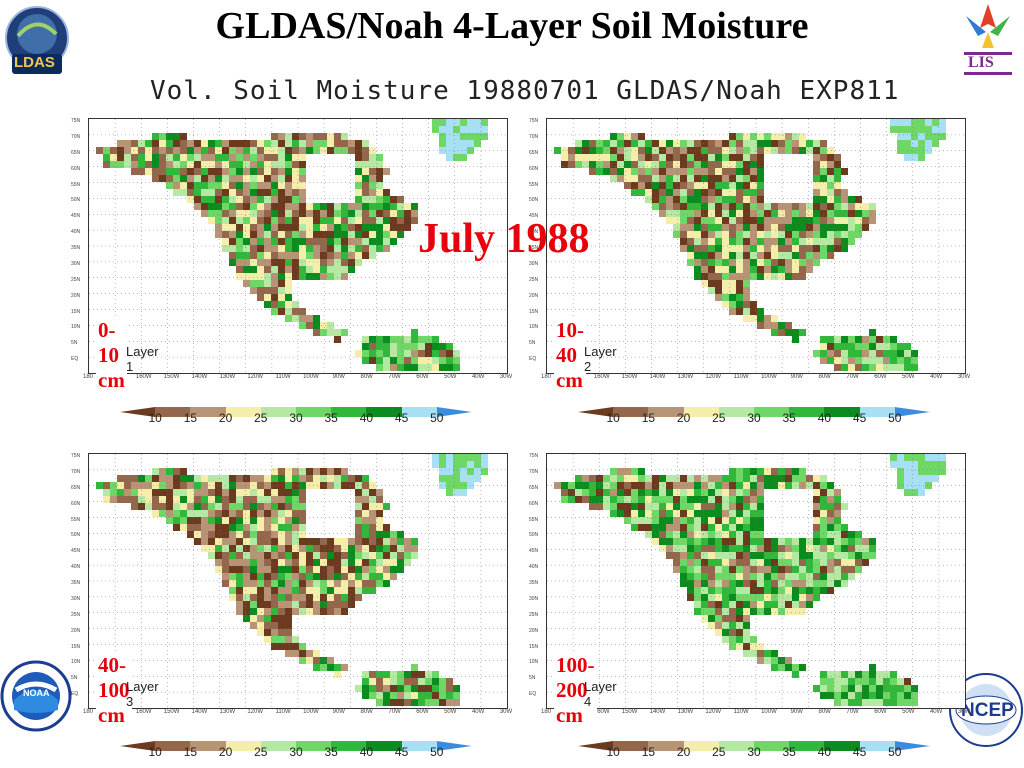  Describe the element at coordinates (111, 355) in the screenshot. I see `depth-label: 0-10 cm` at that location.